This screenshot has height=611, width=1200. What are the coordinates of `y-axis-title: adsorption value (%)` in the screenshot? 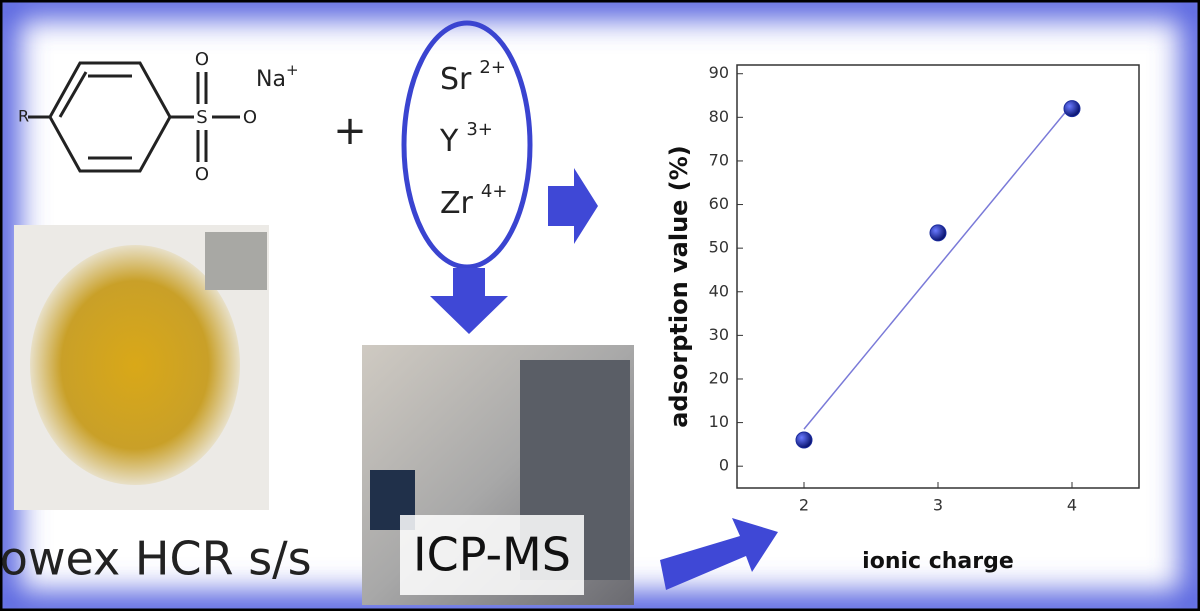 It's located at (679, 286).